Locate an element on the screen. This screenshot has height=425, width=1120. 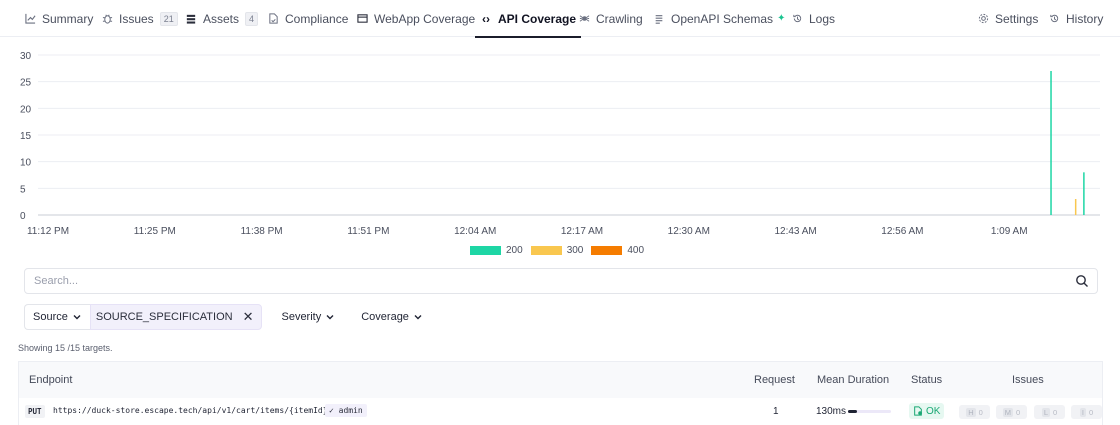
duration-bar-fill is located at coordinates (852, 411).